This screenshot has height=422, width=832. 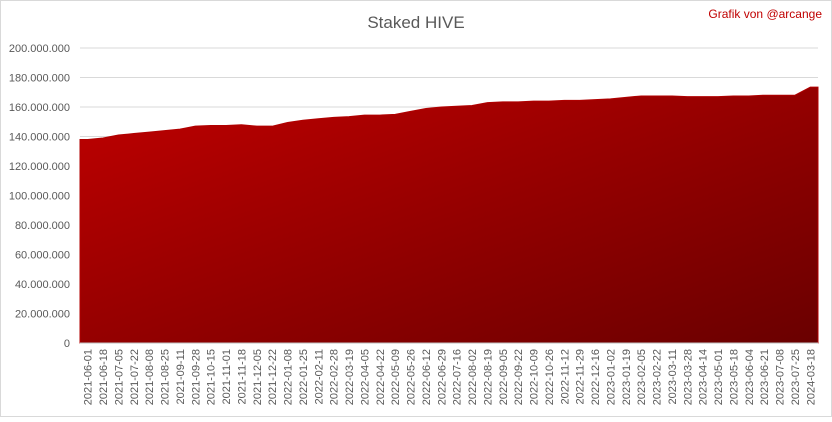 What do you see at coordinates (39, 79) in the screenshot?
I see `y-tick-label: 180.000.000` at bounding box center [39, 79].